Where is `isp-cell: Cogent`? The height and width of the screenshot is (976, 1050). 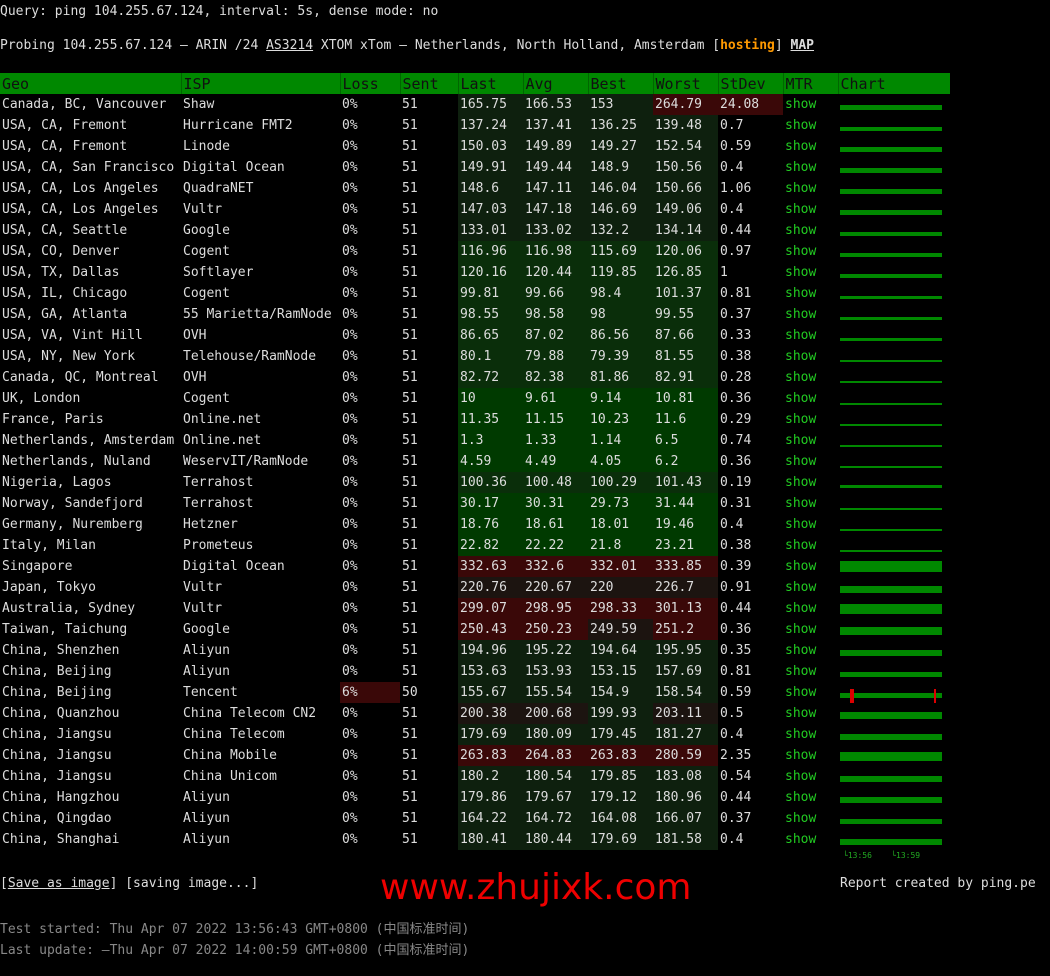
isp-cell: Cogent is located at coordinates (206, 398).